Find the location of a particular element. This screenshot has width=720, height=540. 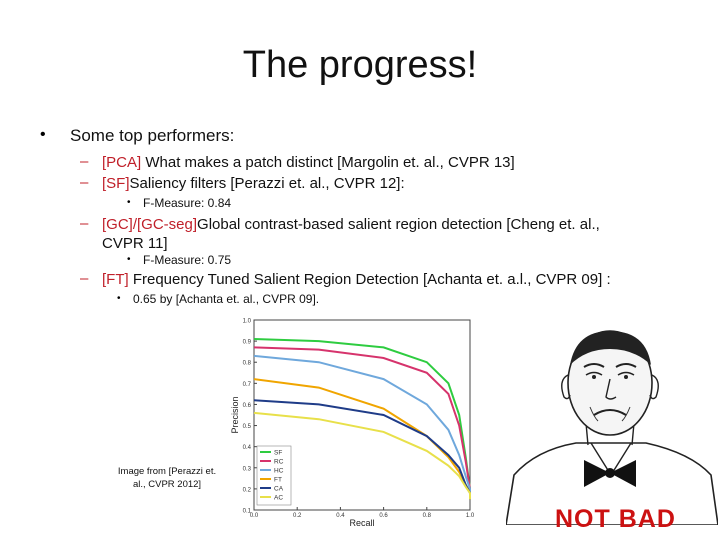

y-tick-label: 0.4 is located at coordinates (247, 448).